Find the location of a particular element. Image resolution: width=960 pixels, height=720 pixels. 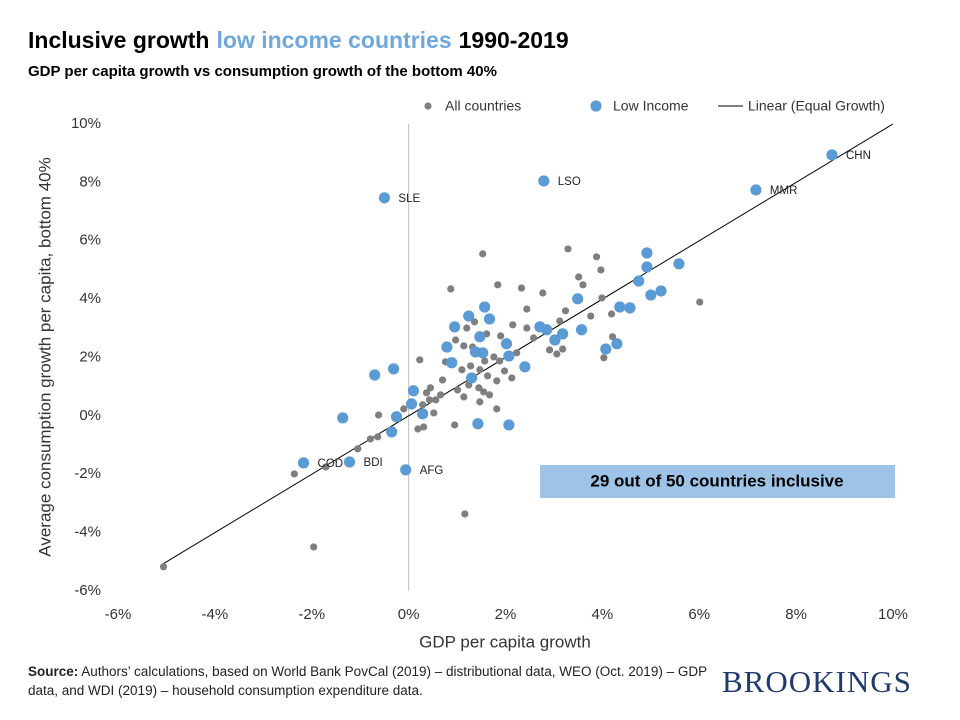

title-tail: 1990-2019 is located at coordinates (514, 40).